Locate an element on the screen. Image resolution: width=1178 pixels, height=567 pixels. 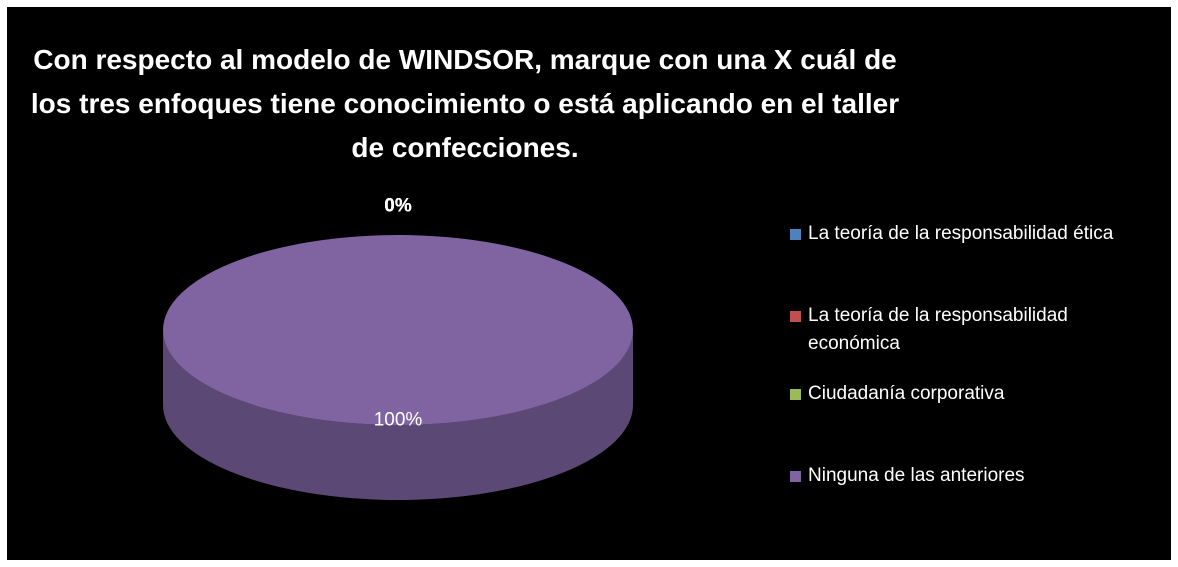
legend-item: Ciudadanía corporativa is located at coordinates (969, 394).